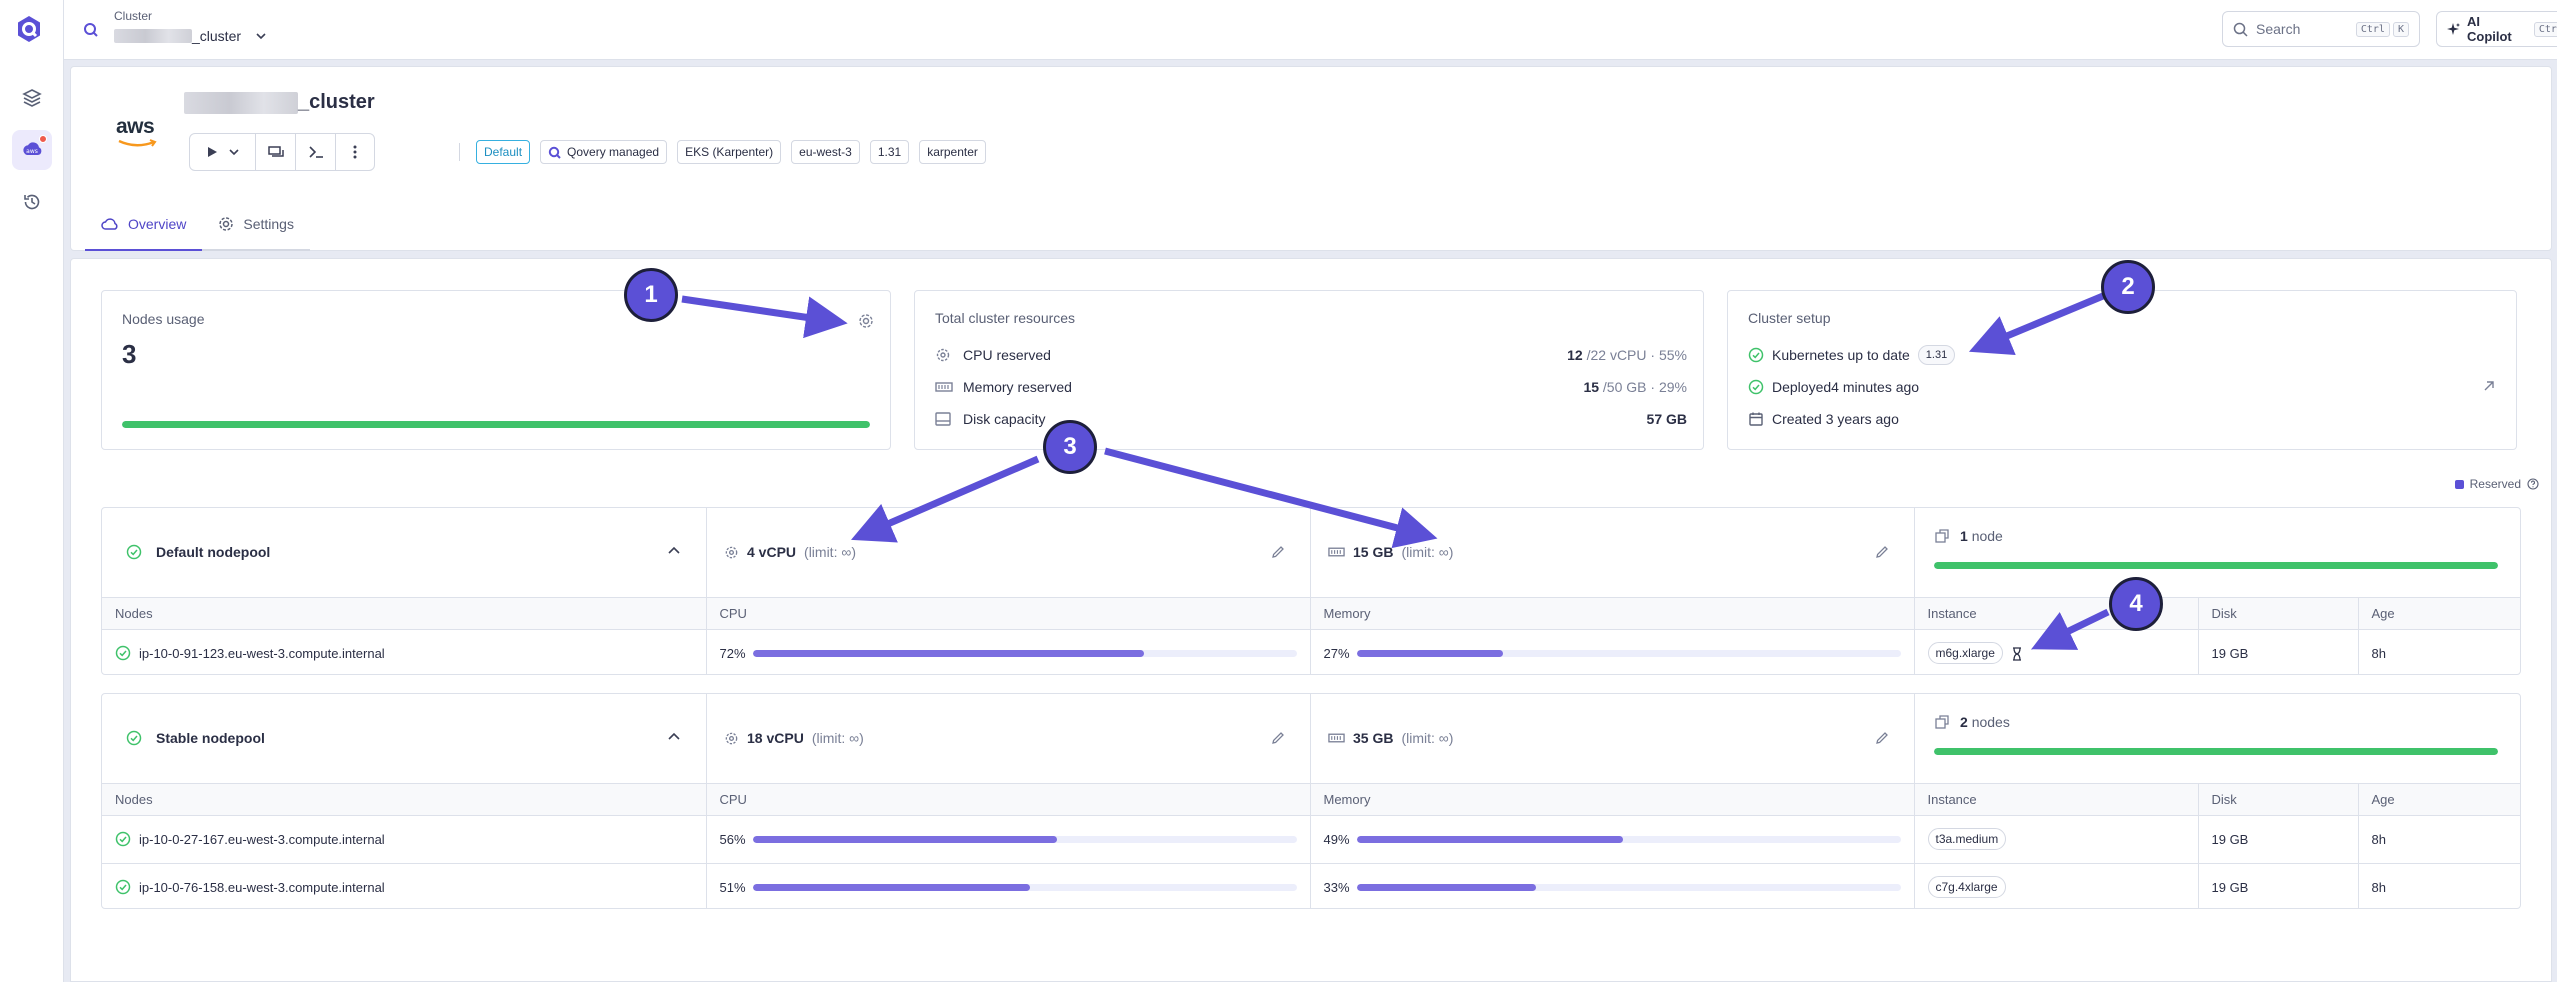 The image size is (2557, 982). I want to click on annotation-marker-4: 4, so click(2136, 604).